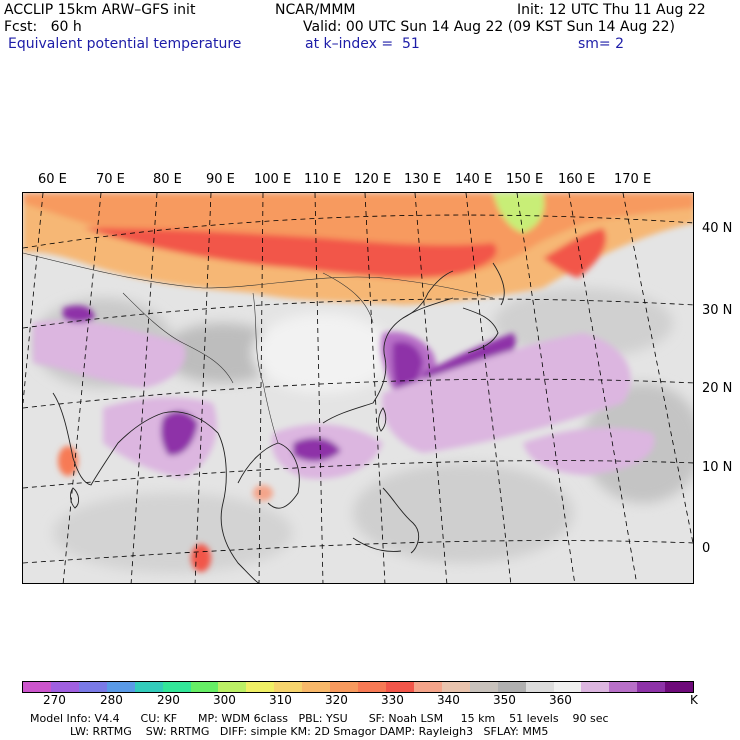 The width and height of the screenshot is (740, 740). What do you see at coordinates (315, 10) in the screenshot?
I see `org-label: NCAR/MMM` at bounding box center [315, 10].